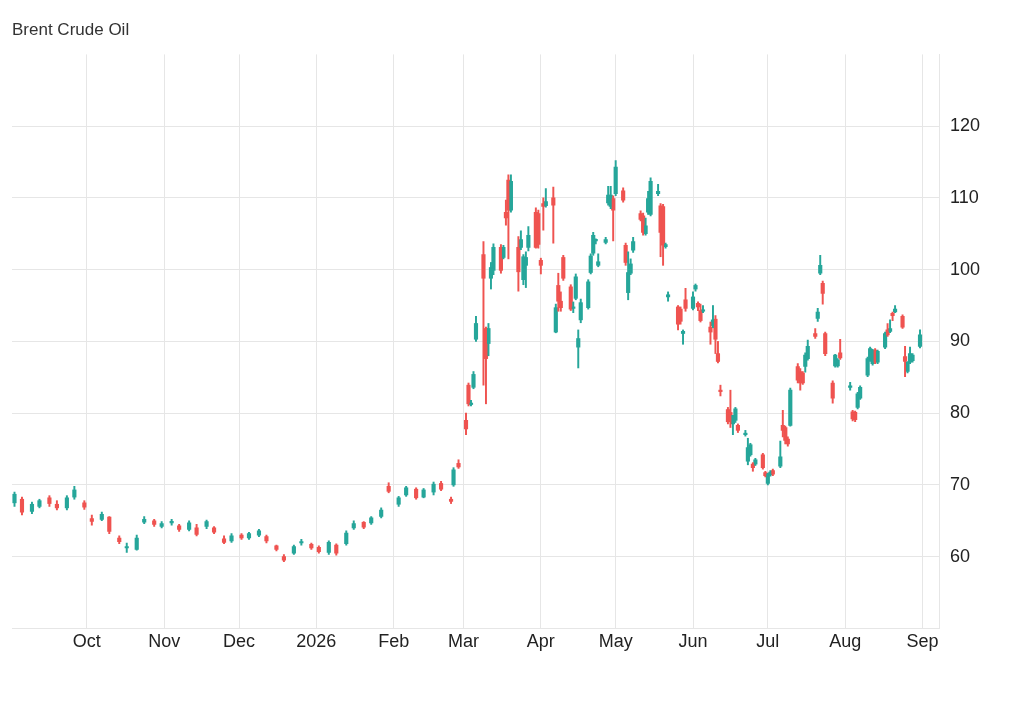 The height and width of the screenshot is (710, 1024). What do you see at coordinates (965, 125) in the screenshot?
I see `y-tick-label: 120` at bounding box center [965, 125].